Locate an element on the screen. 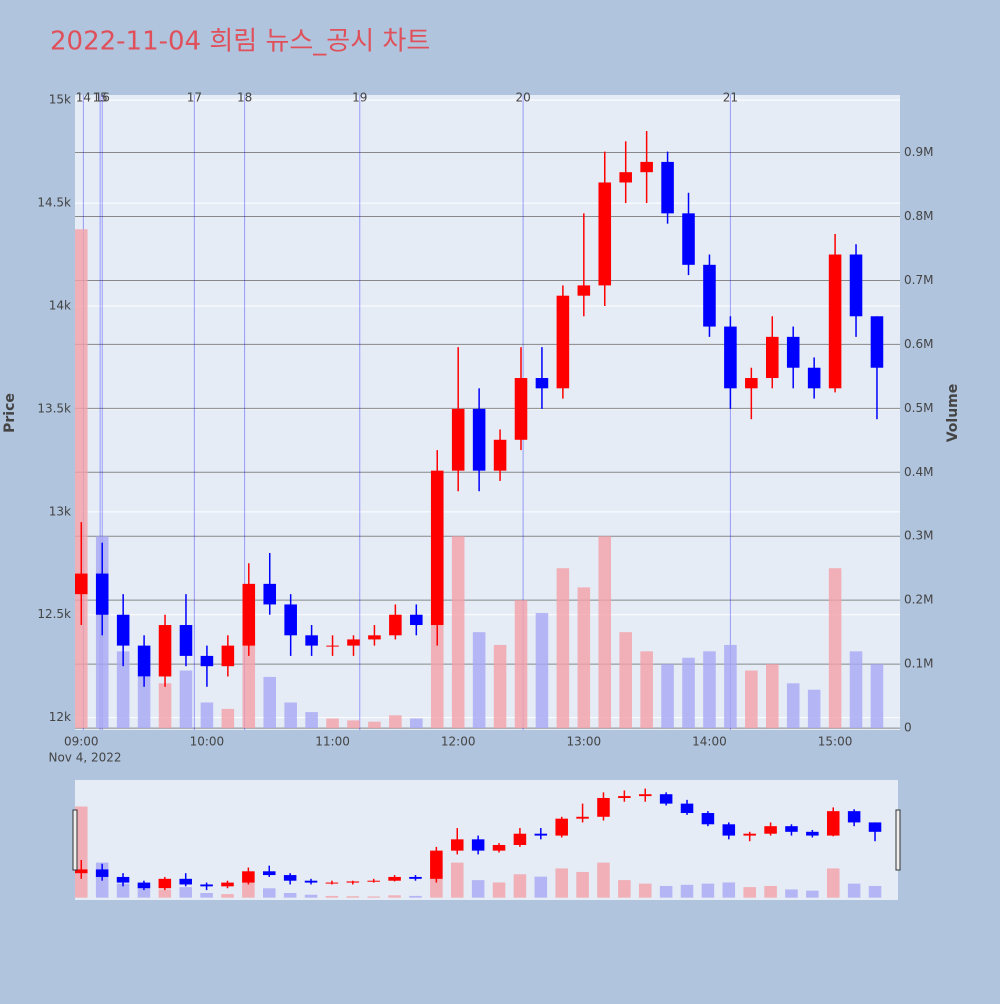 The height and width of the screenshot is (1004, 1000). y-tick-label: 13.5k is located at coordinates (54, 408).